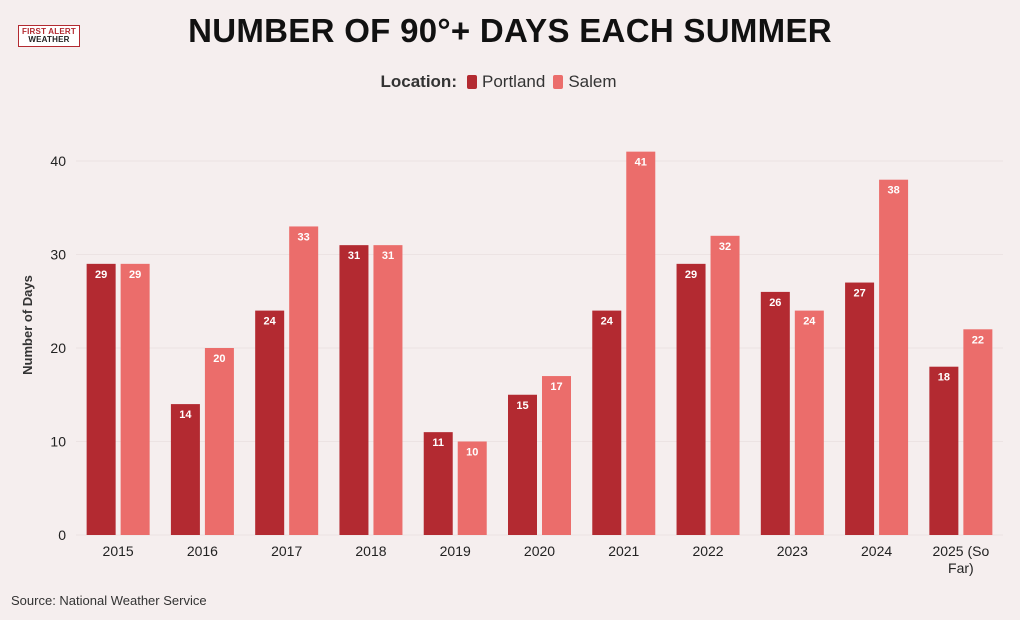  Describe the element at coordinates (539, 551) in the screenshot. I see `x-tick-2020: 2020` at that location.